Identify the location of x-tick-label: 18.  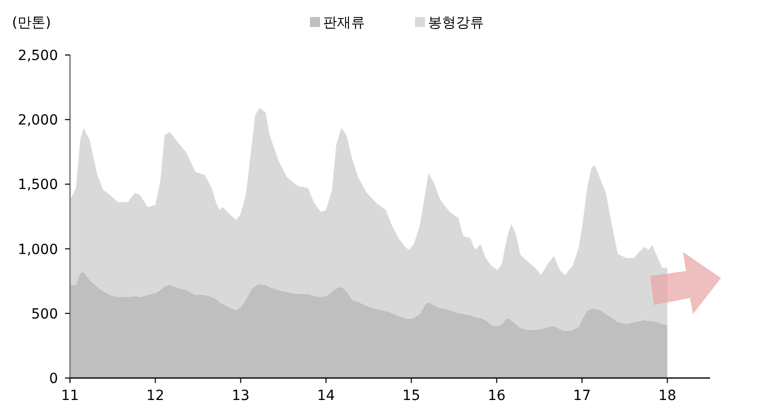
(667, 396).